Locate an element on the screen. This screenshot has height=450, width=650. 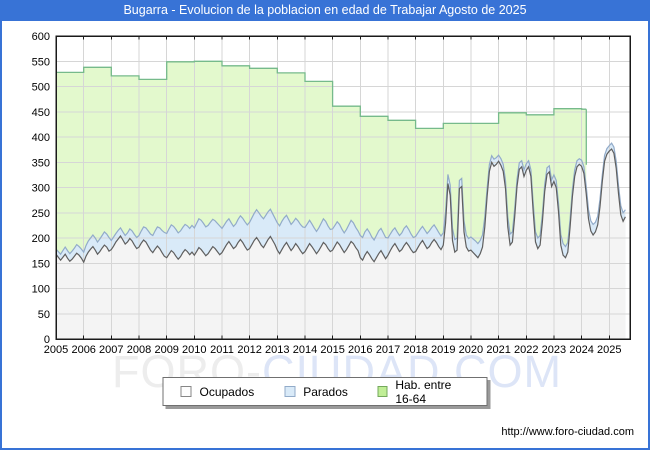
svg-text: 550 is located at coordinates (41, 62).